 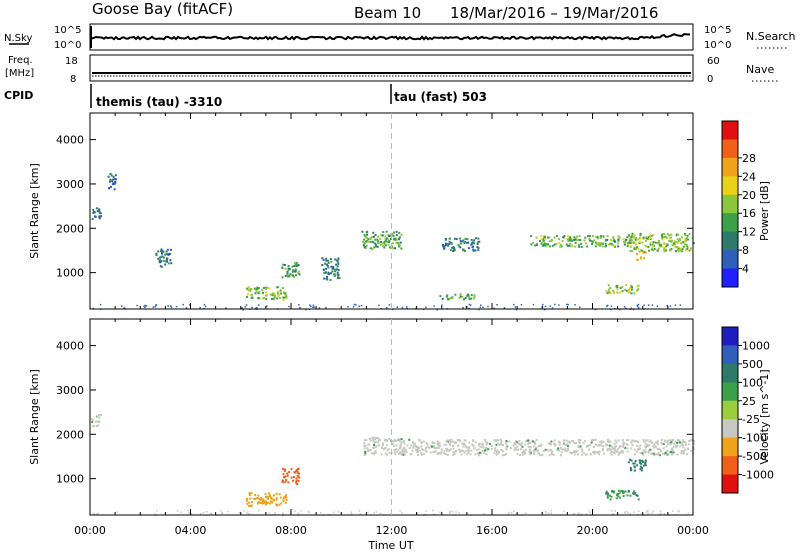 What do you see at coordinates (20, 60) in the screenshot?
I see `freq-label: Freq.` at bounding box center [20, 60].